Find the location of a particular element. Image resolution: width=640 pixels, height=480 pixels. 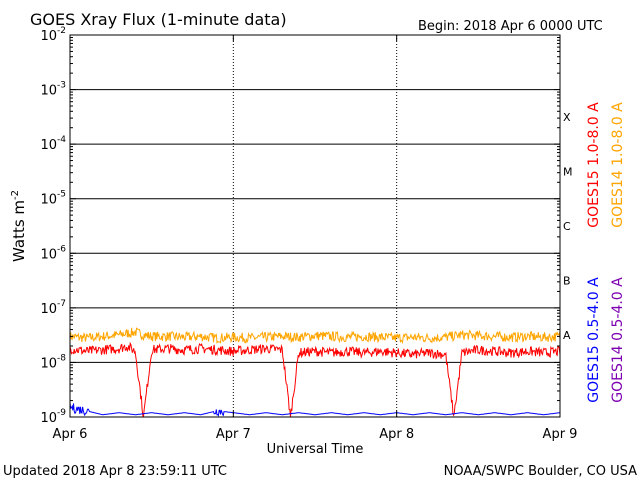

y-tick-label-exponent: -5 is located at coordinates (61, 195).